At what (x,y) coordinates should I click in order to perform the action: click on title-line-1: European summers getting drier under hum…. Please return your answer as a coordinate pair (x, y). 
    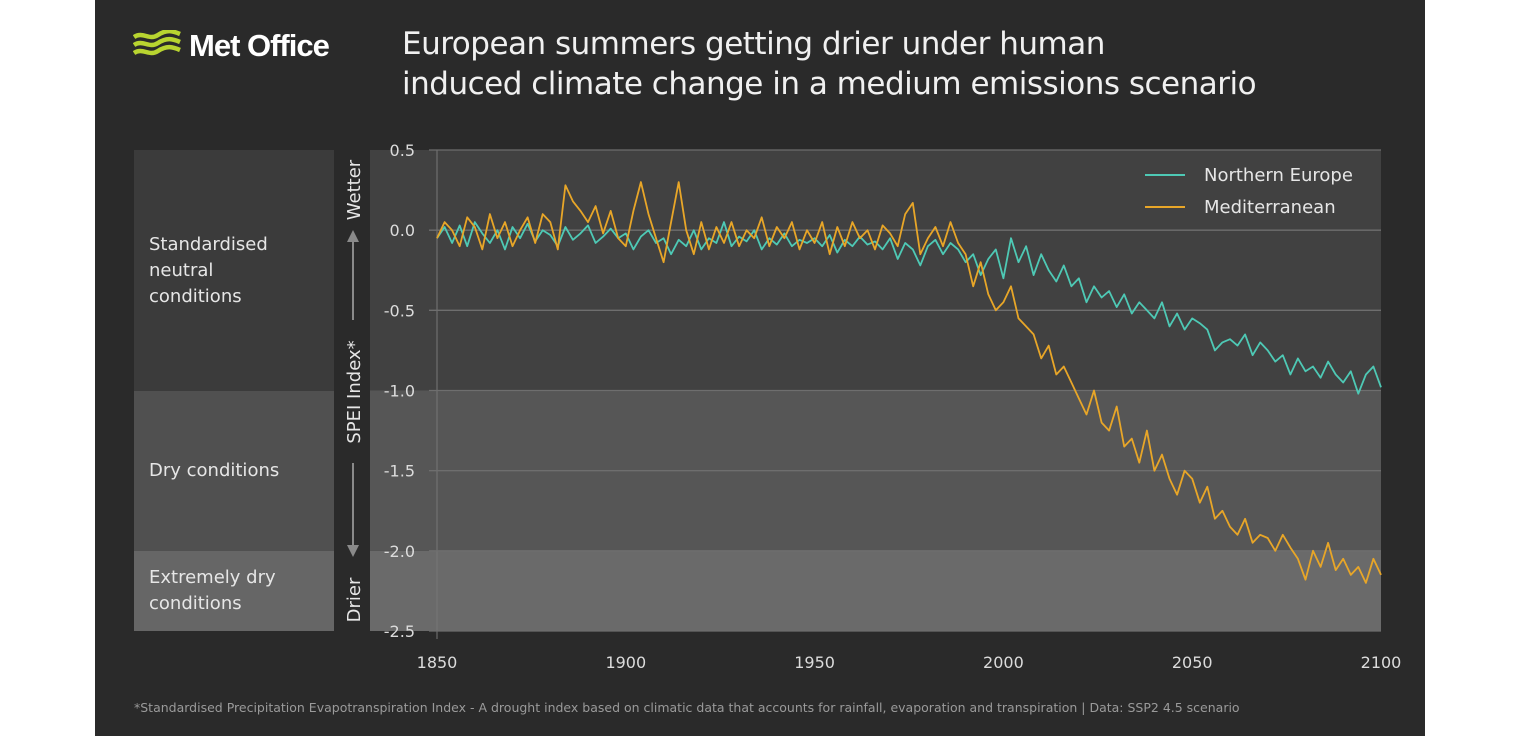
    Looking at the image, I should click on (753, 44).